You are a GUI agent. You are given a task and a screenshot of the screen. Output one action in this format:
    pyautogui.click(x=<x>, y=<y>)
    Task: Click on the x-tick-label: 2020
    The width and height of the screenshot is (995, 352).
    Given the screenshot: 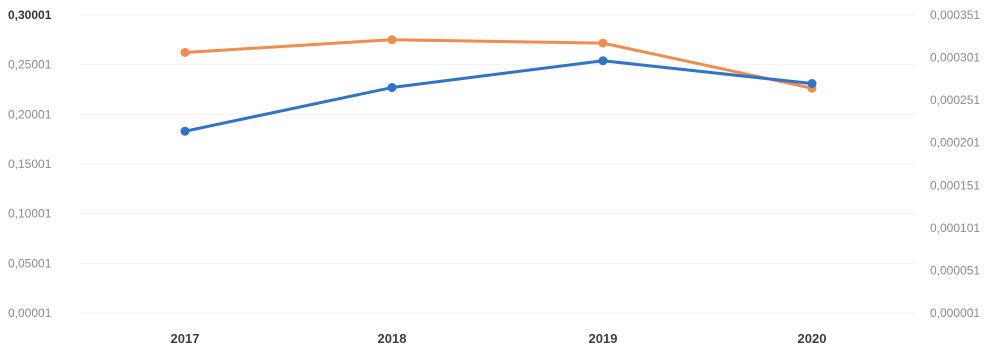 What is the action you would take?
    pyautogui.click(x=812, y=338)
    